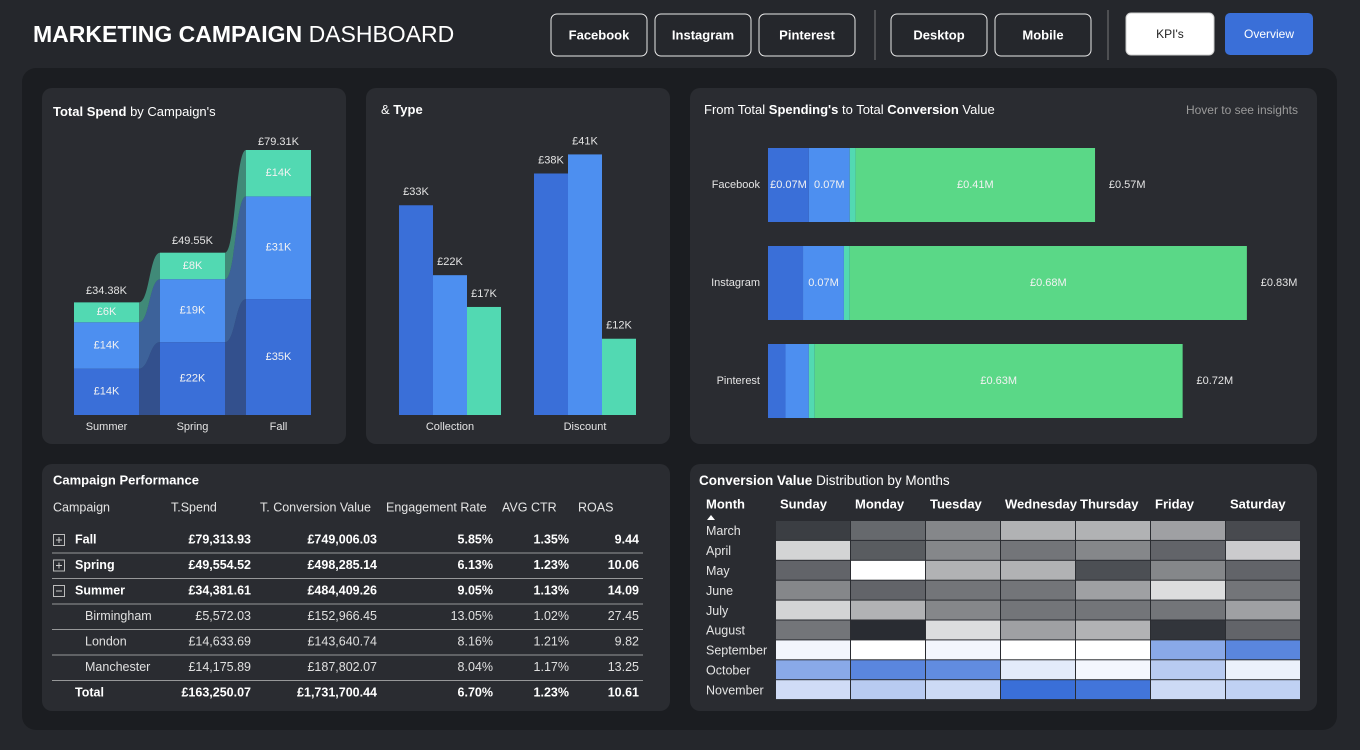 This screenshot has height=750, width=1360. Describe the element at coordinates (279, 248) in the screenshot. I see `value-label: £31K` at that location.